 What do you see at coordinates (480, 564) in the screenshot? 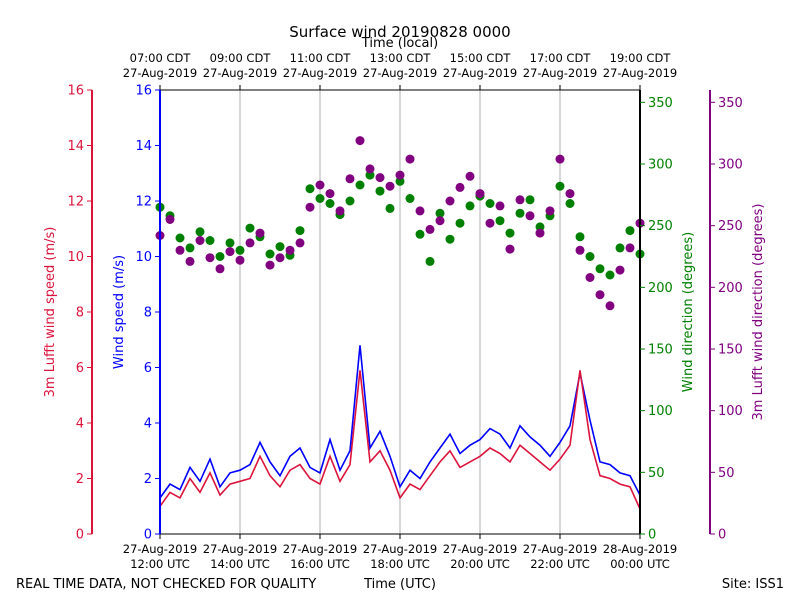
I see `x-tick-time: 20:00 UTC` at bounding box center [480, 564].